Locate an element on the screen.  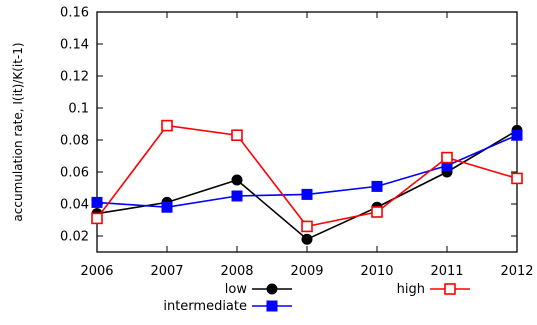
legend-label: high is located at coordinates (411, 289).